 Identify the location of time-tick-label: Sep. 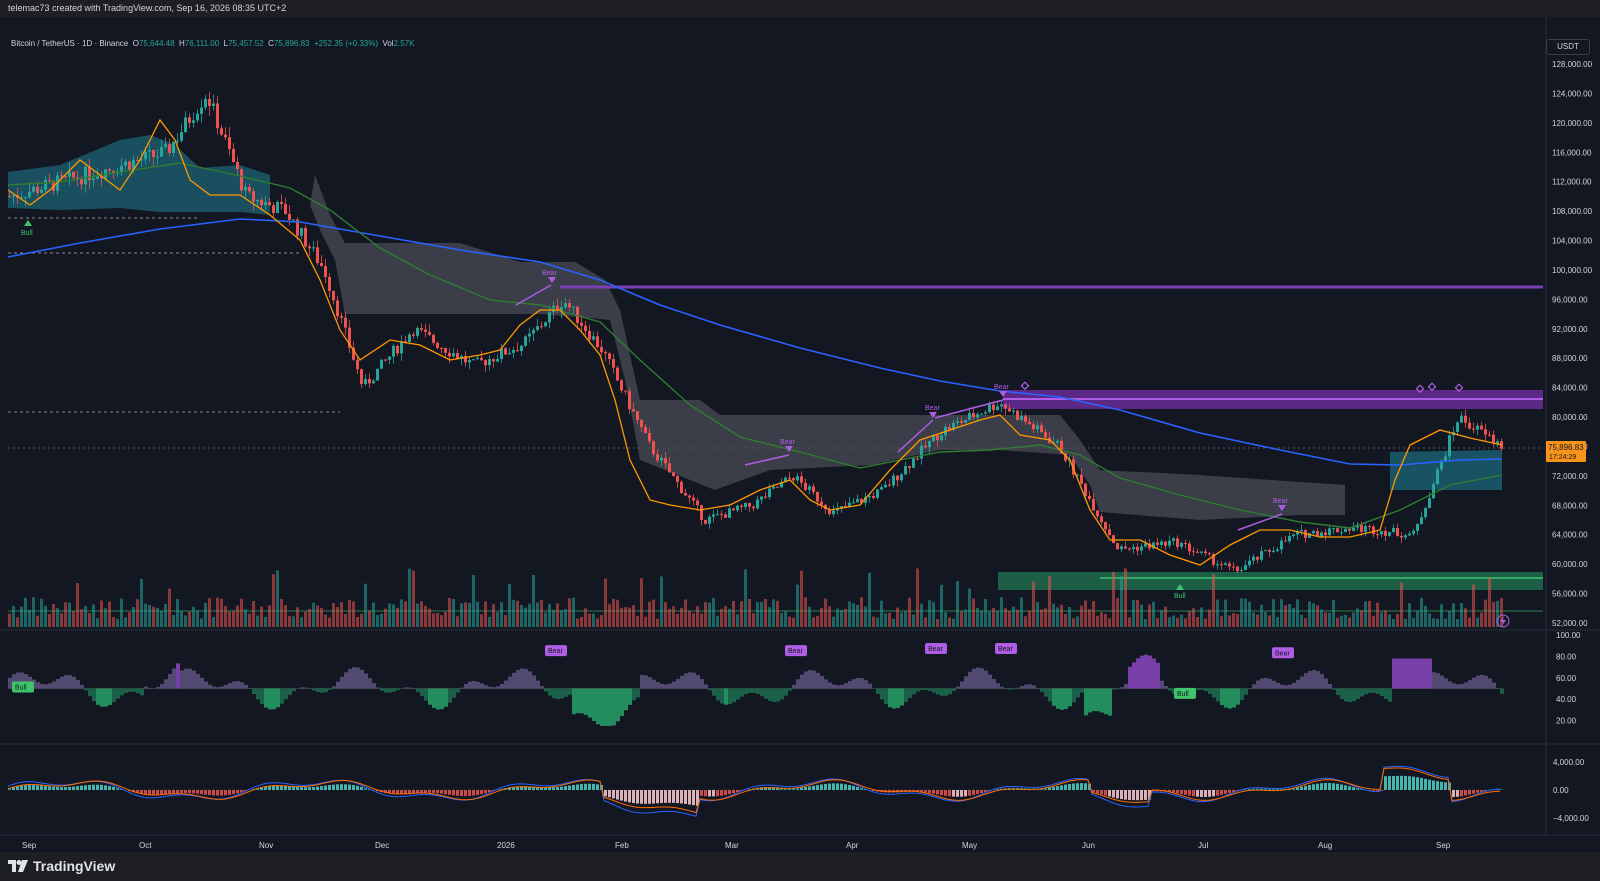
(29, 845).